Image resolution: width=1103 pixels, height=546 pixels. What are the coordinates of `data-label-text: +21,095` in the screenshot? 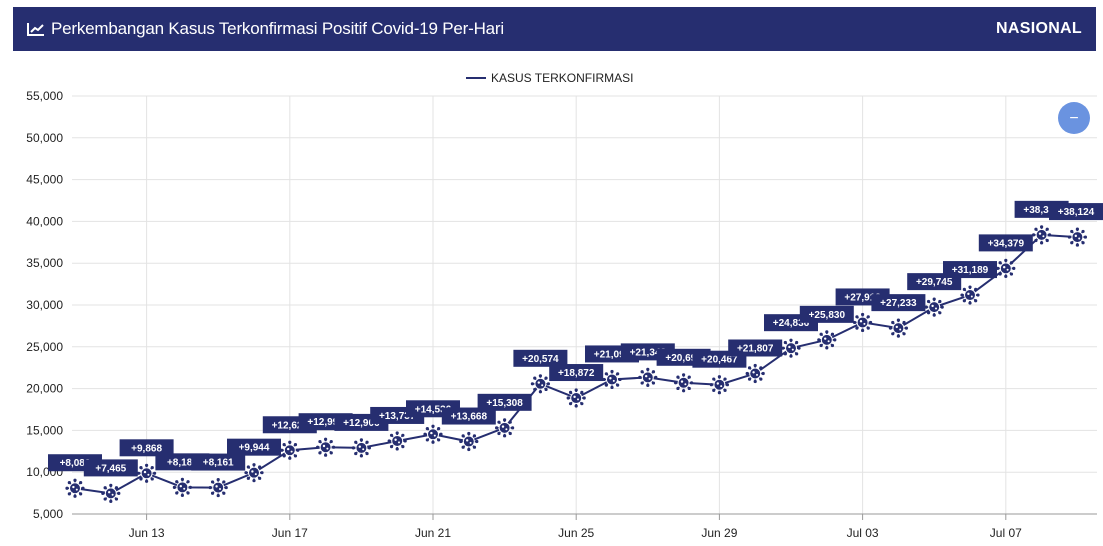 It's located at (612, 354).